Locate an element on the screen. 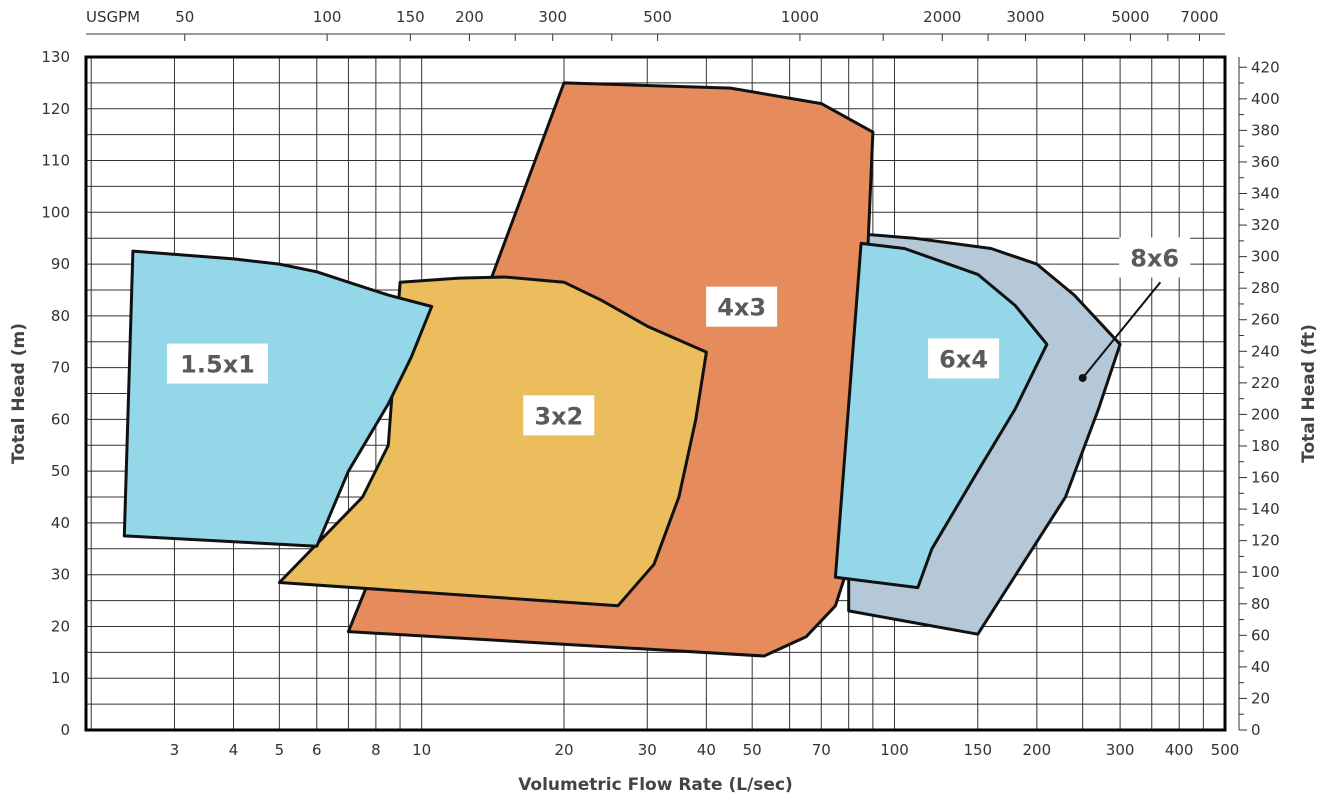 This screenshot has width=1333, height=798. top-tick-label: 5000 is located at coordinates (1130, 17).